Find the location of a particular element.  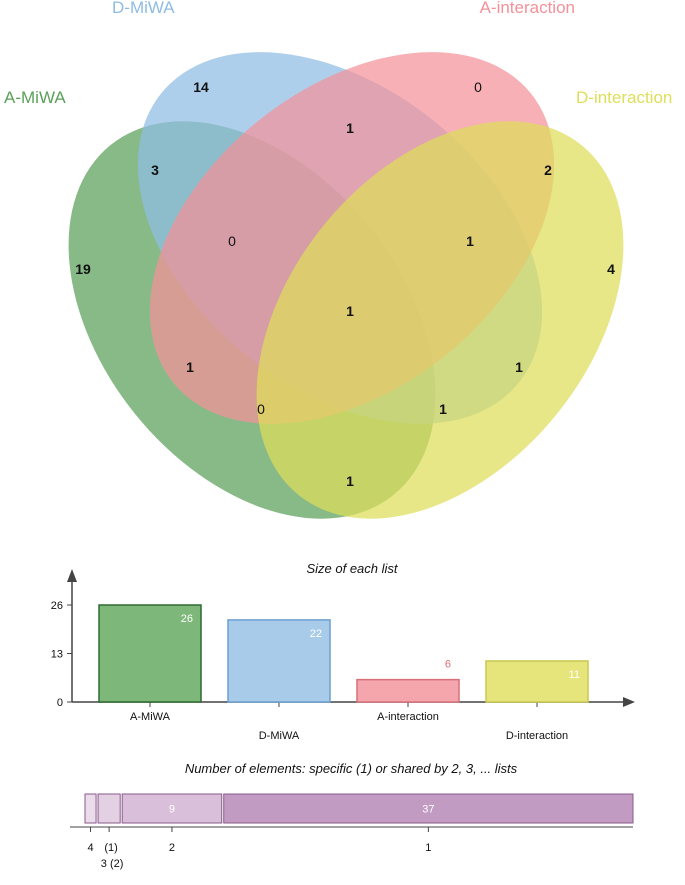

venn-region-d-interaction: 4 is located at coordinates (611, 269).